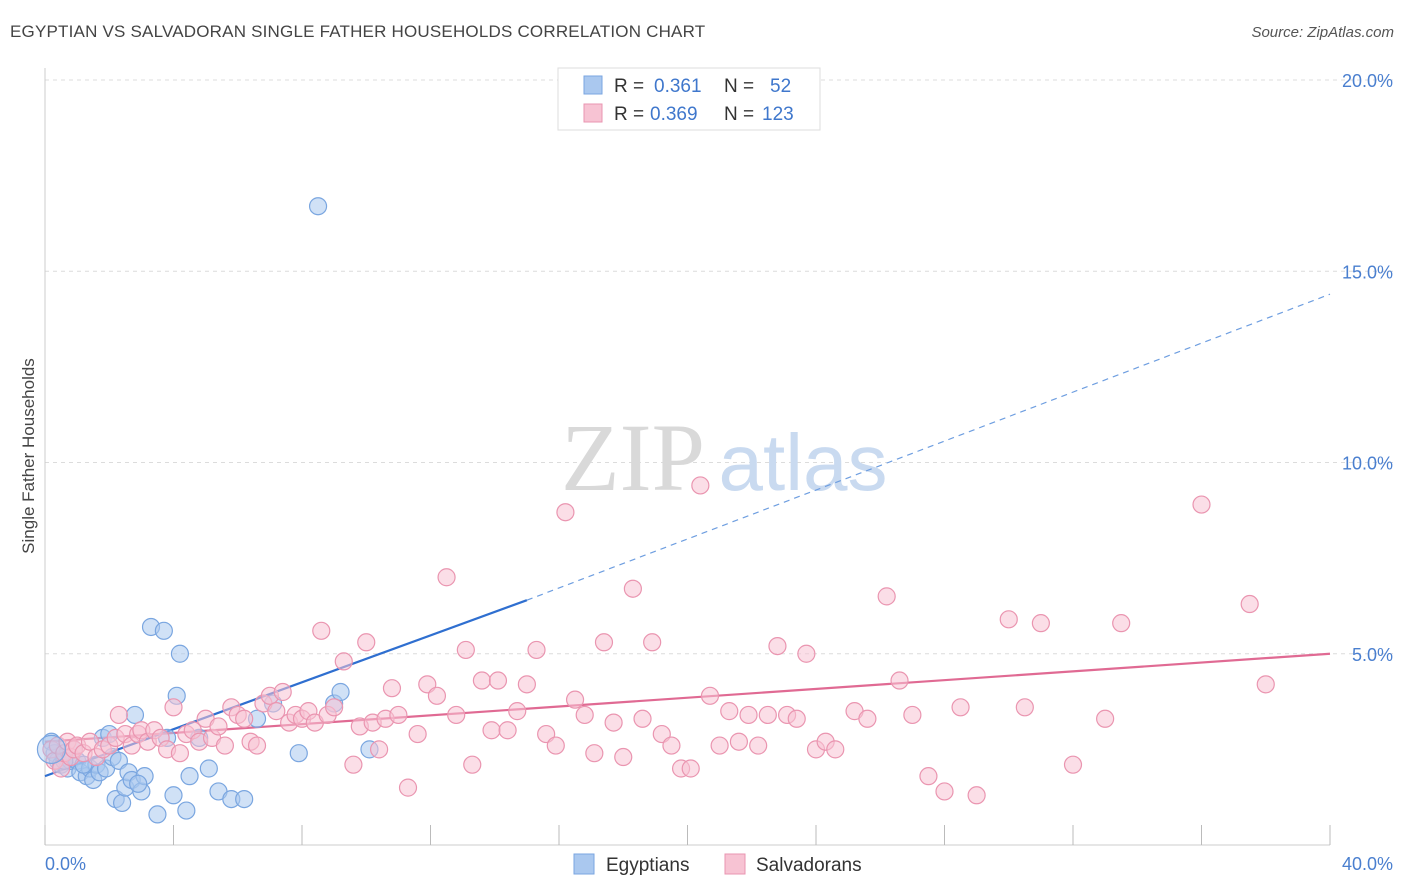 The image size is (1406, 892). I want to click on legend-swatch-egyptians, so click(593, 85).